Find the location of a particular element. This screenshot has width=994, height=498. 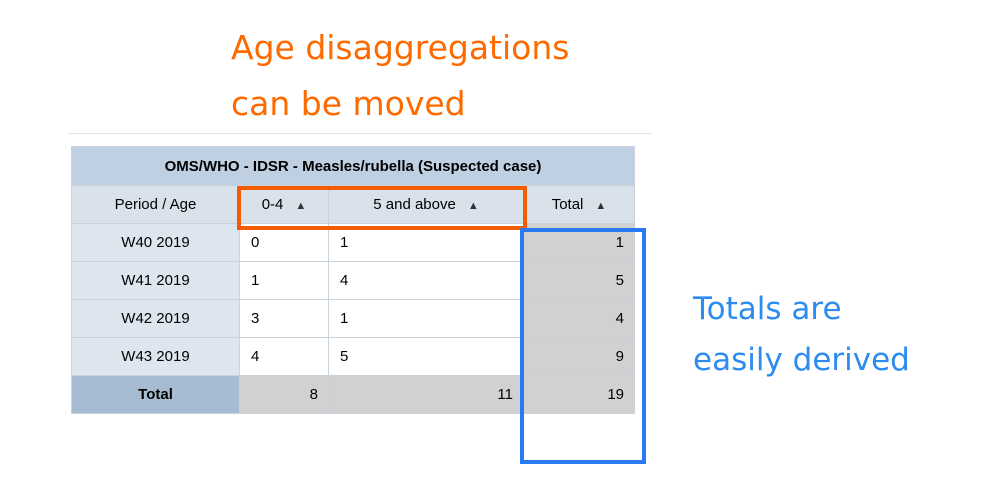

cell-row-total: 9 is located at coordinates (579, 356).